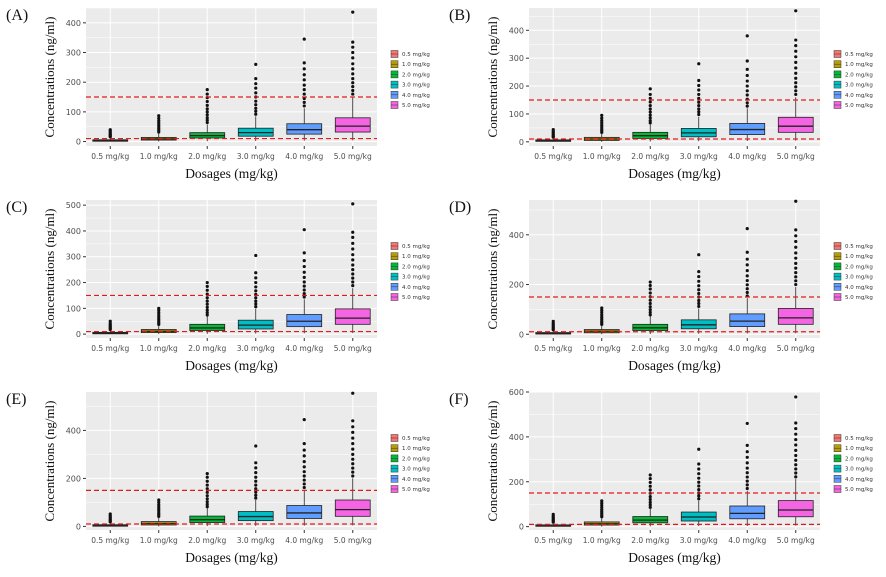 This screenshot has width=886, height=577. What do you see at coordinates (859, 247) in the screenshot?
I see `legend-label: 0.5 mg/kg` at bounding box center [859, 247].